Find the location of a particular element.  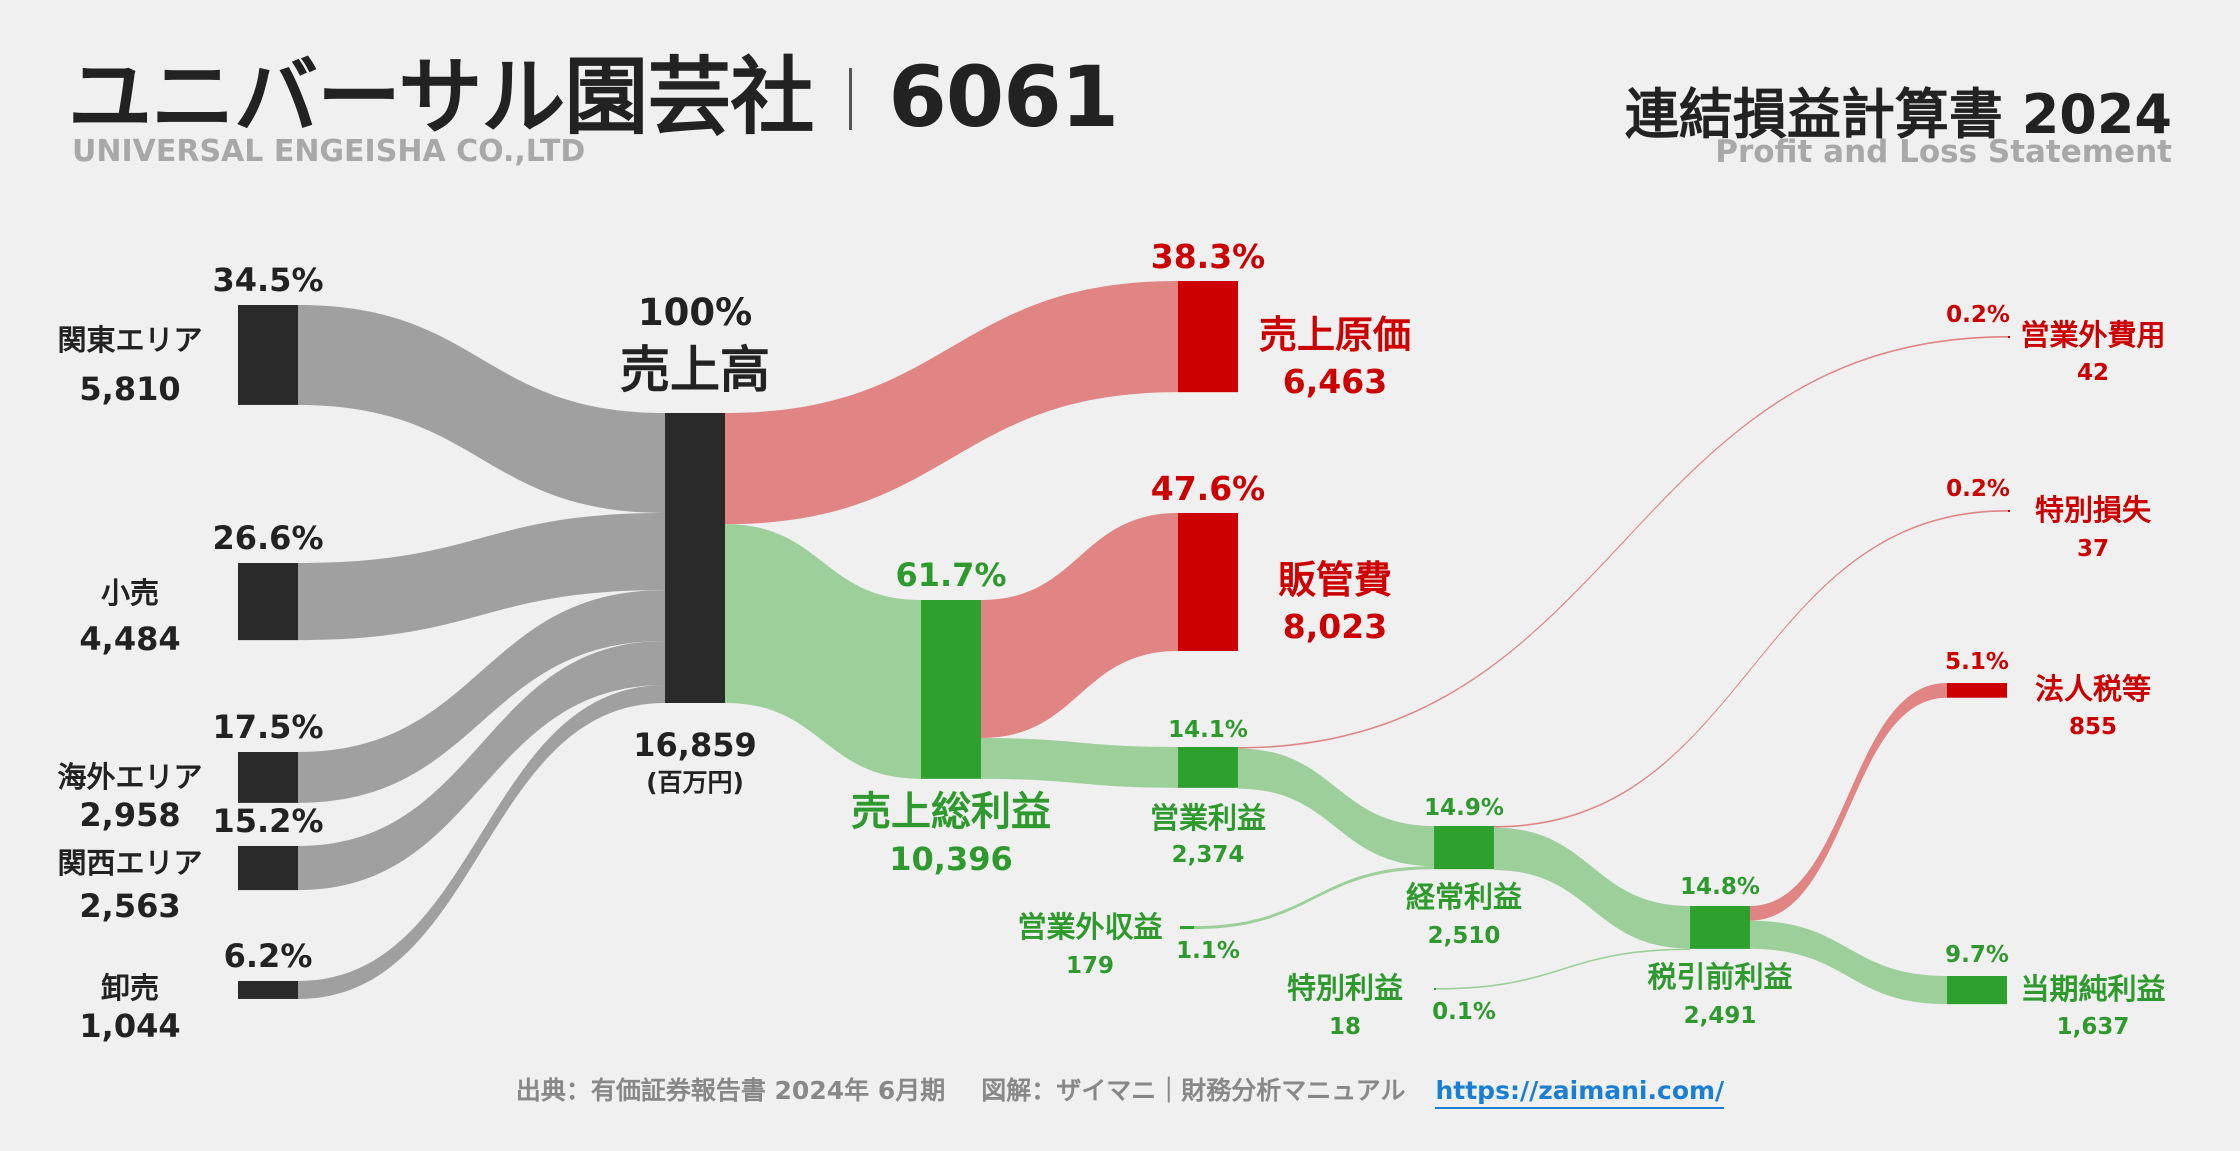

value-label-net_income: 1,637 is located at coordinates (2093, 1027).